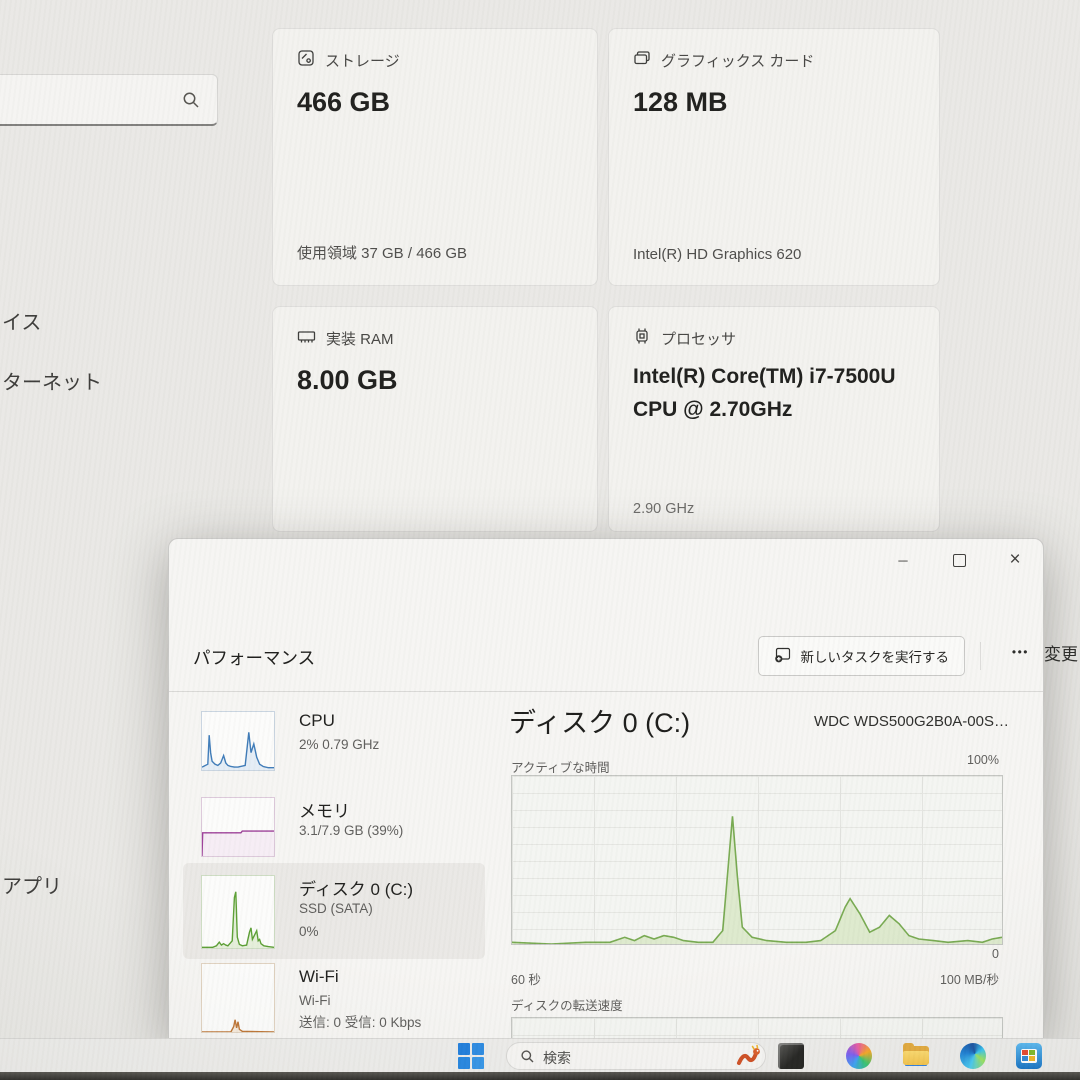 Image resolution: width=1080 pixels, height=1080 pixels. I want to click on perf-tab-title: メモリ, so click(324, 811).